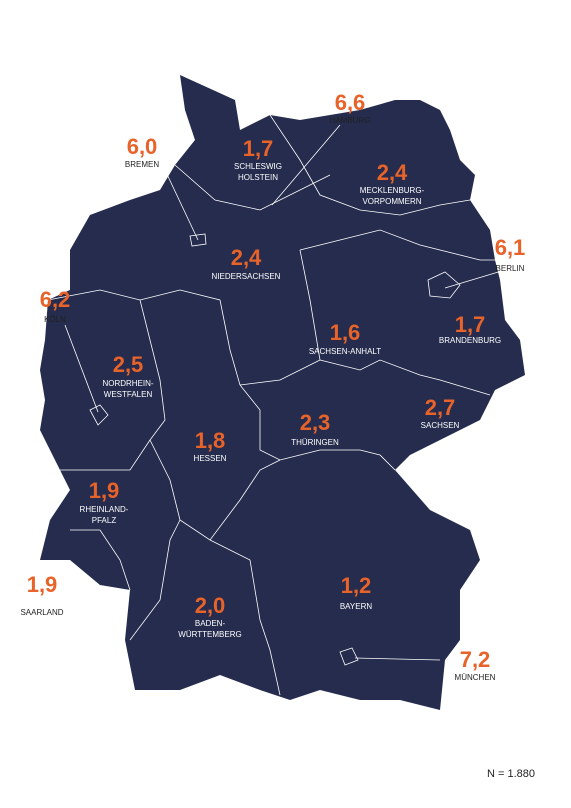 The width and height of the screenshot is (571, 808). What do you see at coordinates (470, 340) in the screenshot?
I see `region-label: BRANDENBURG` at bounding box center [470, 340].